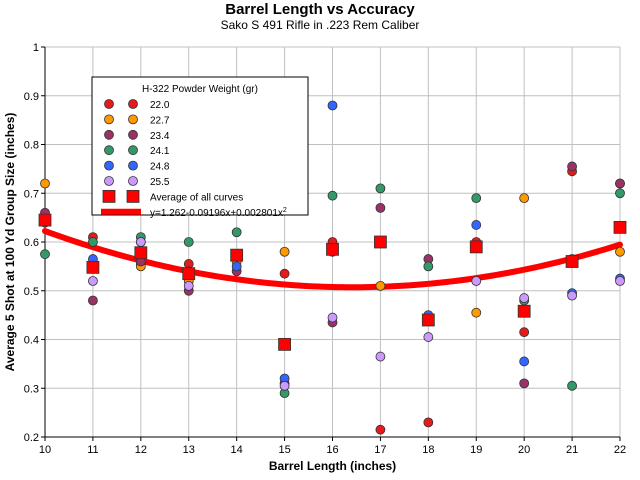 This screenshot has width=640, height=480. What do you see at coordinates (189, 450) in the screenshot?
I see `x-tick-label: 13` at bounding box center [189, 450].